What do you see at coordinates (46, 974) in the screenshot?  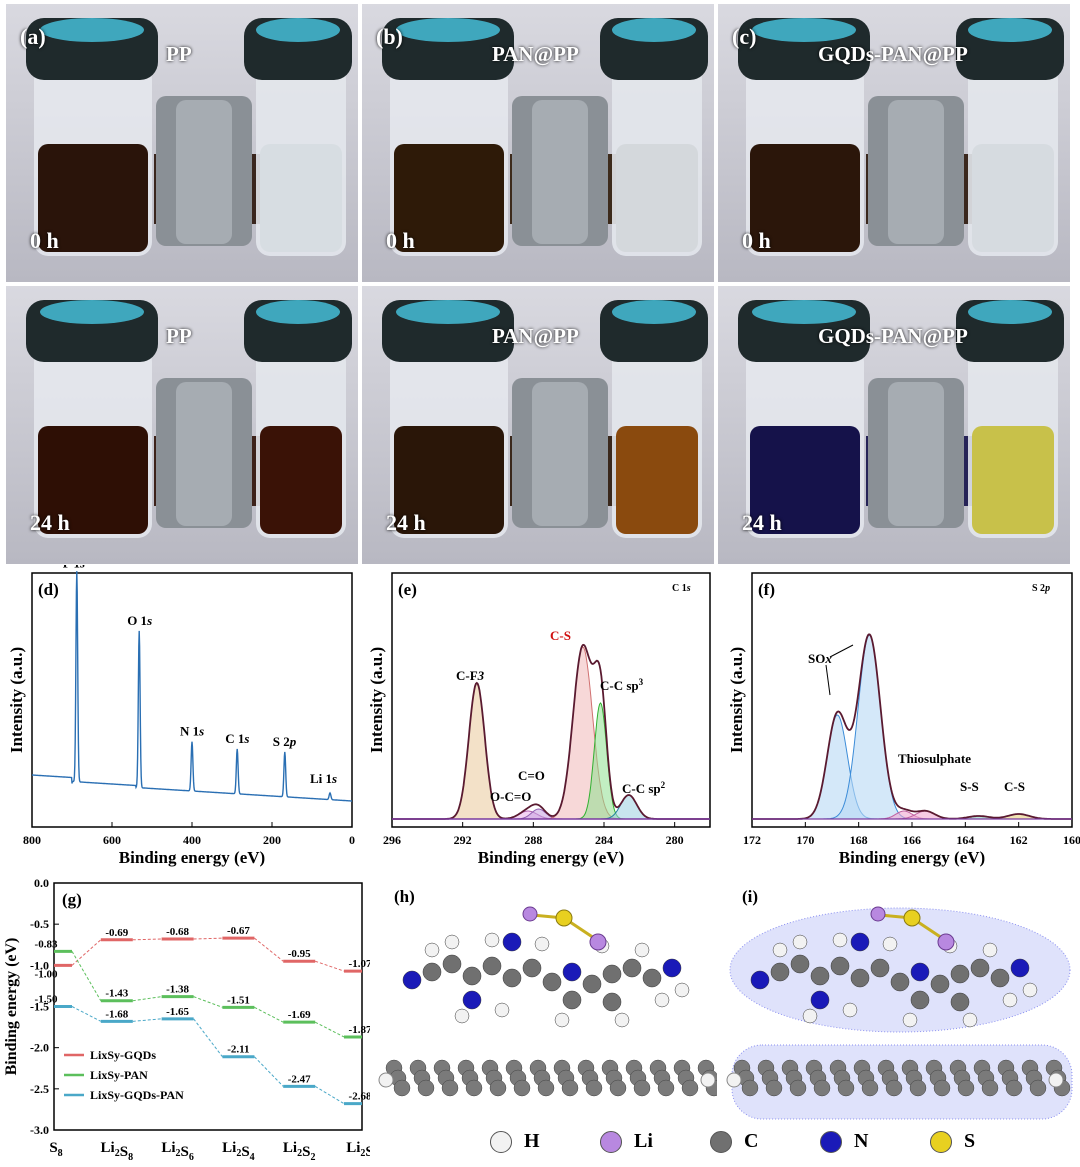 I see `data-label: -1.00` at bounding box center [46, 974].